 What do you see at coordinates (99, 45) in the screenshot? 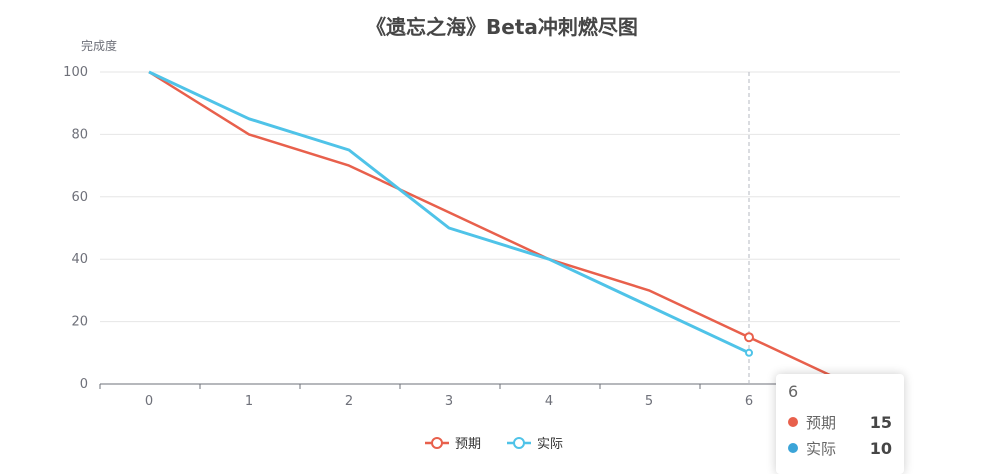
I see `y-axis-name: 完成度` at bounding box center [99, 45].